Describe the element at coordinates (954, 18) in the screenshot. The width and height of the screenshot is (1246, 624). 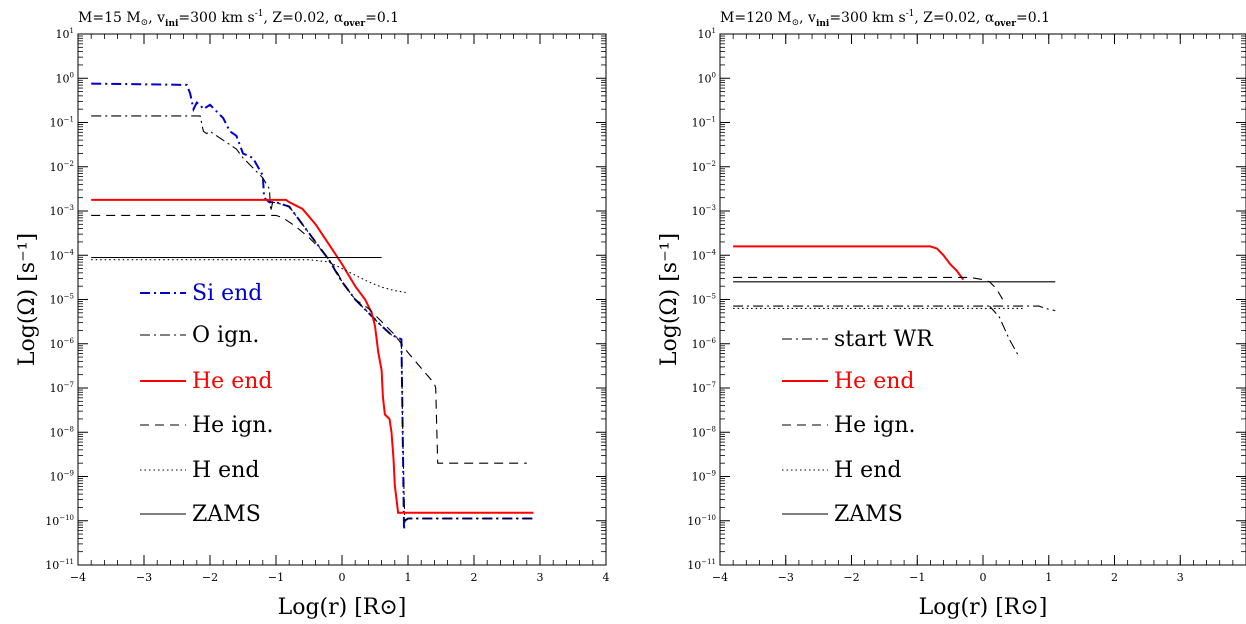
I see `title-part-z: , Z=0.02, α` at that location.